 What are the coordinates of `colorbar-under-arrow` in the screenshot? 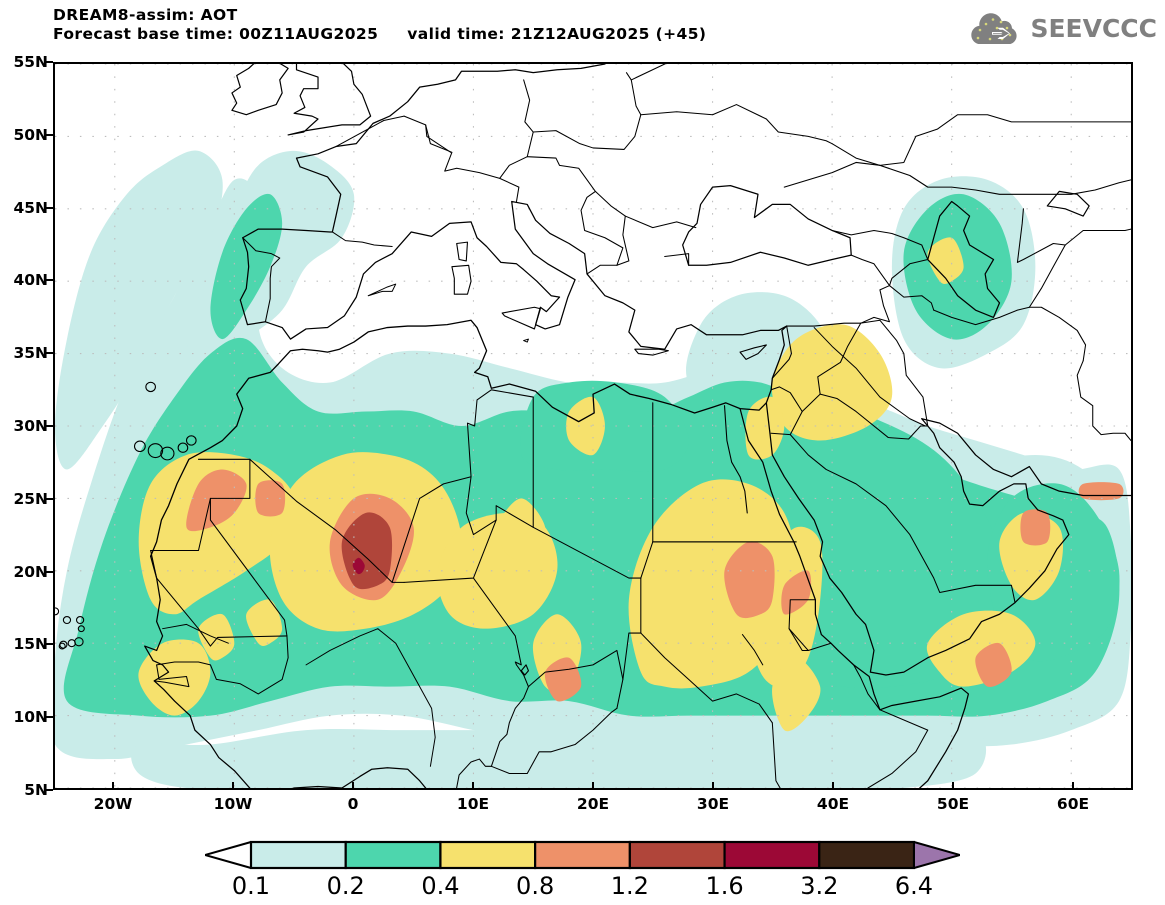 It's located at (228, 855).